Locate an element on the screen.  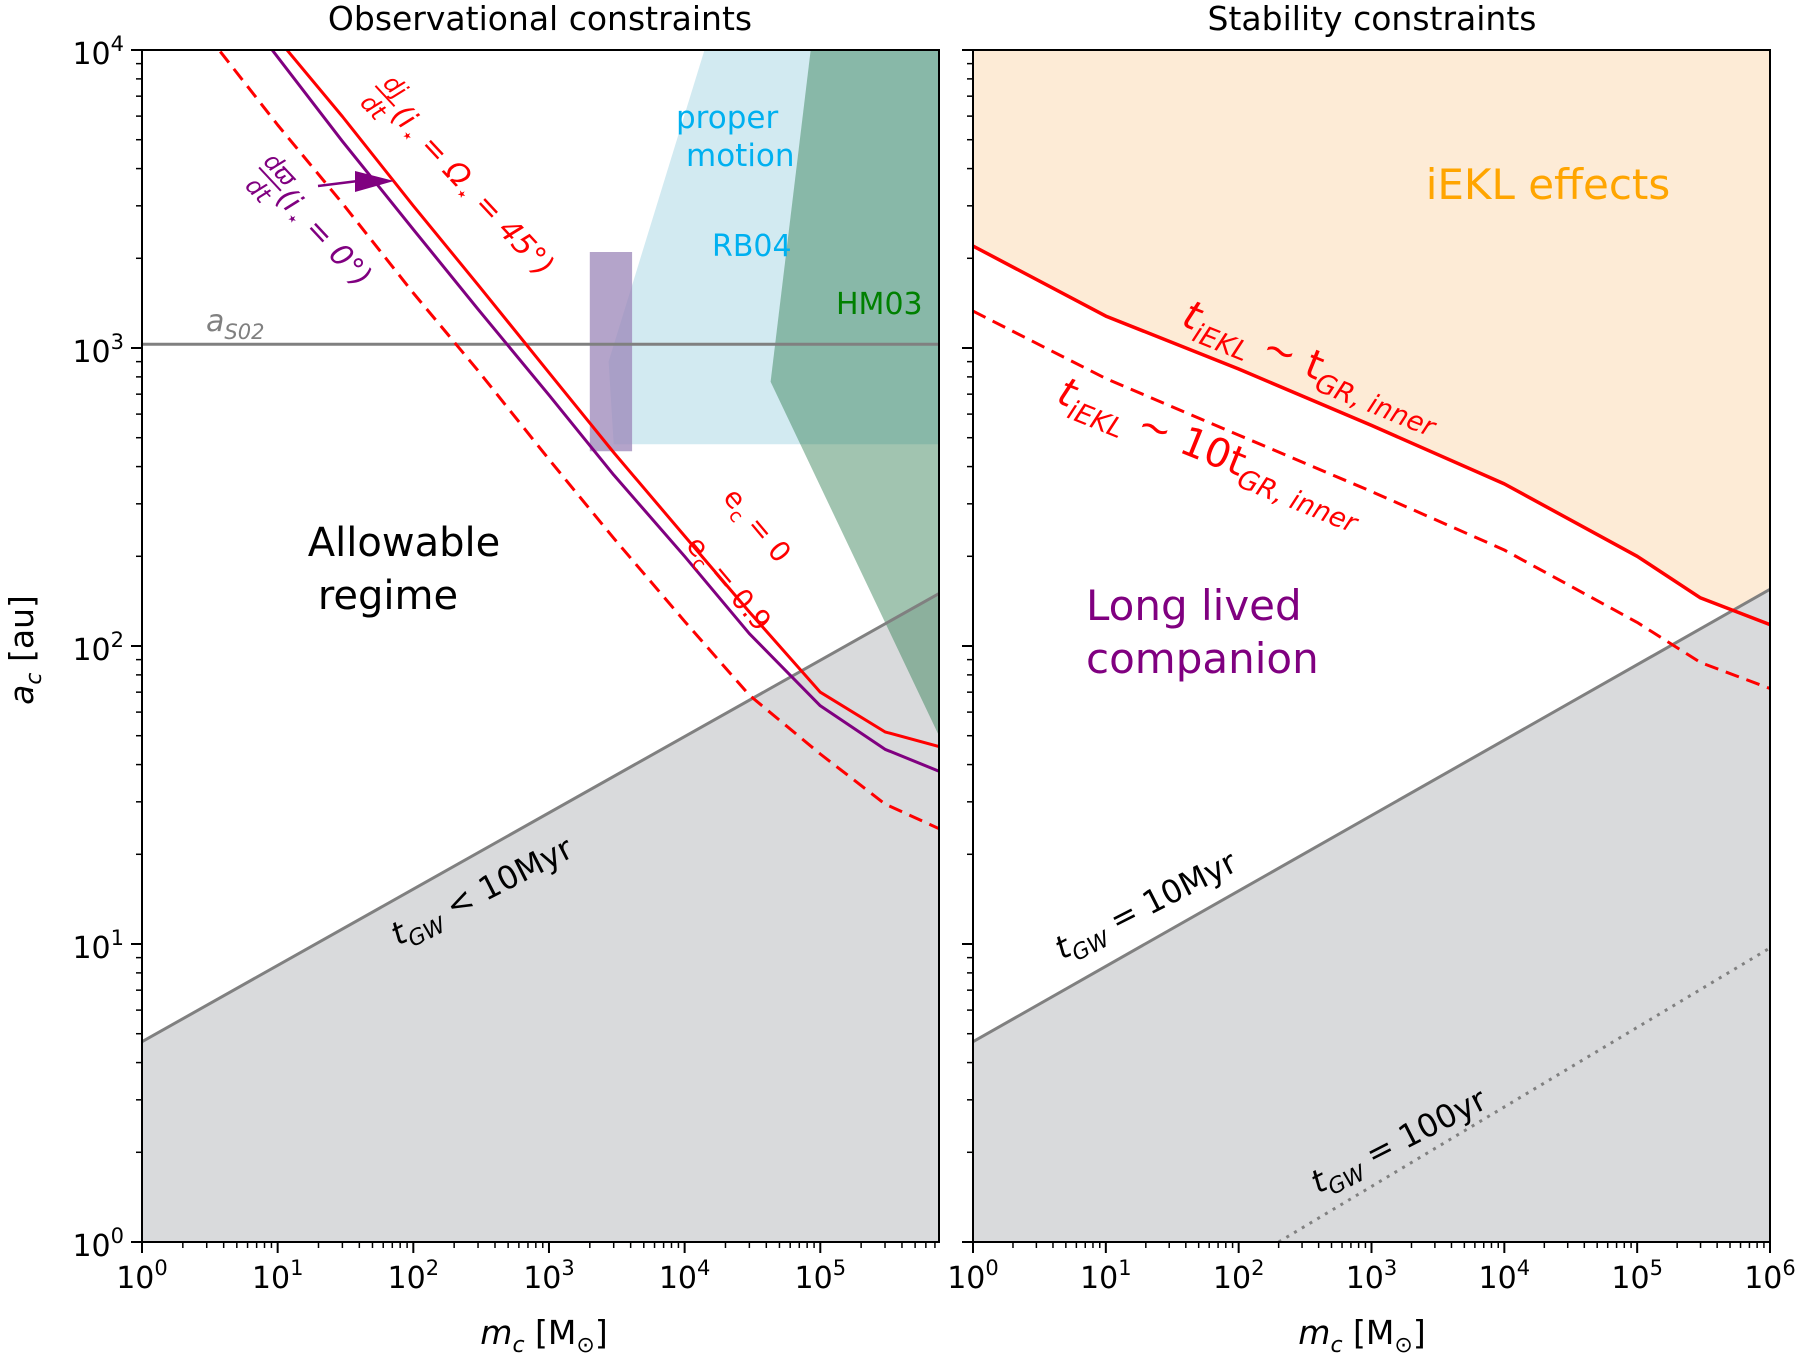
x-tick-label: 10⁶ is located at coordinates (1770, 1276).